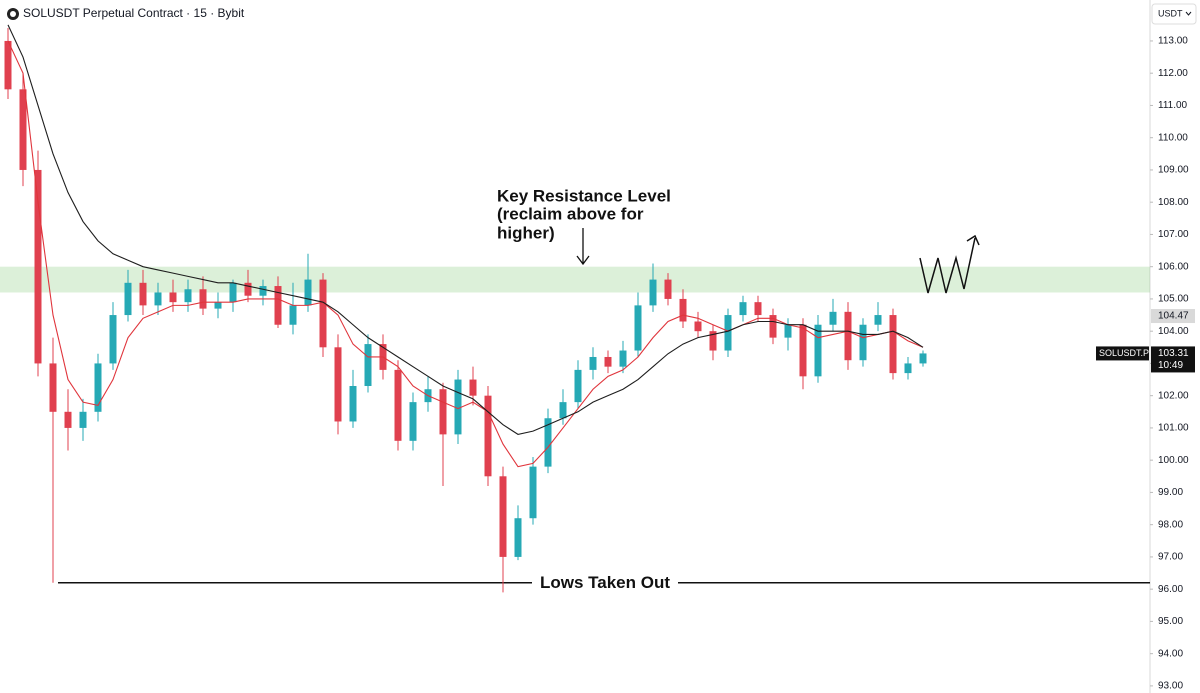 The height and width of the screenshot is (693, 1200). I want to click on y-tick-label: 108.00, so click(1173, 202).